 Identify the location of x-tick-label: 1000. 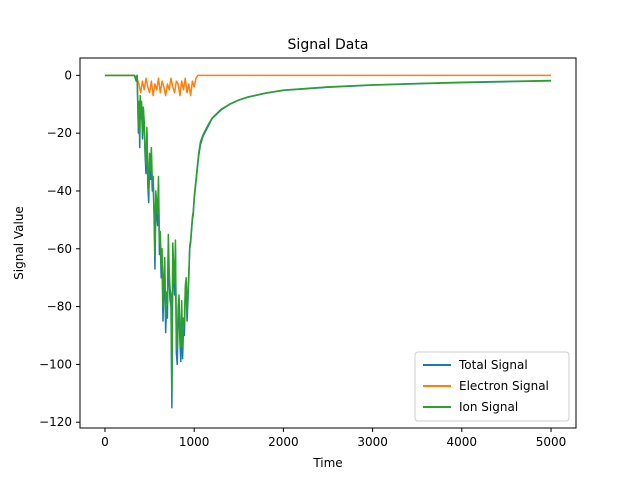
(194, 442).